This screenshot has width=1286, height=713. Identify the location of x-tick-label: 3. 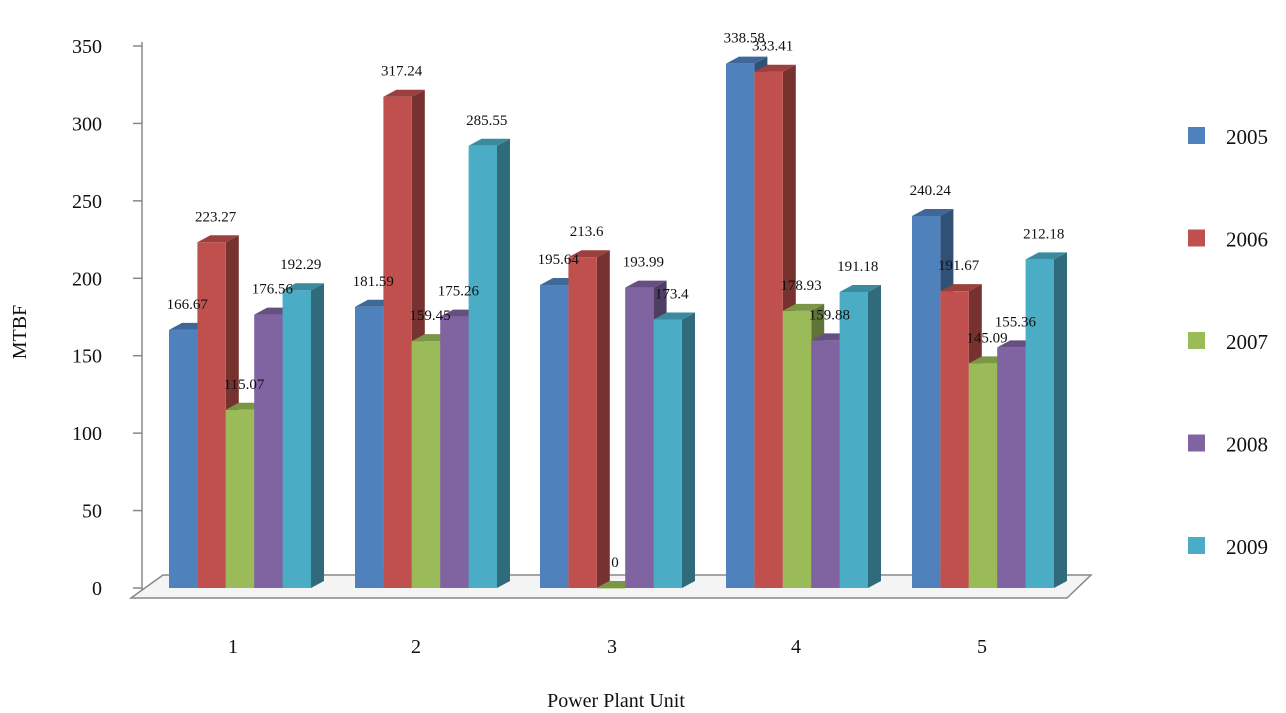
(612, 647).